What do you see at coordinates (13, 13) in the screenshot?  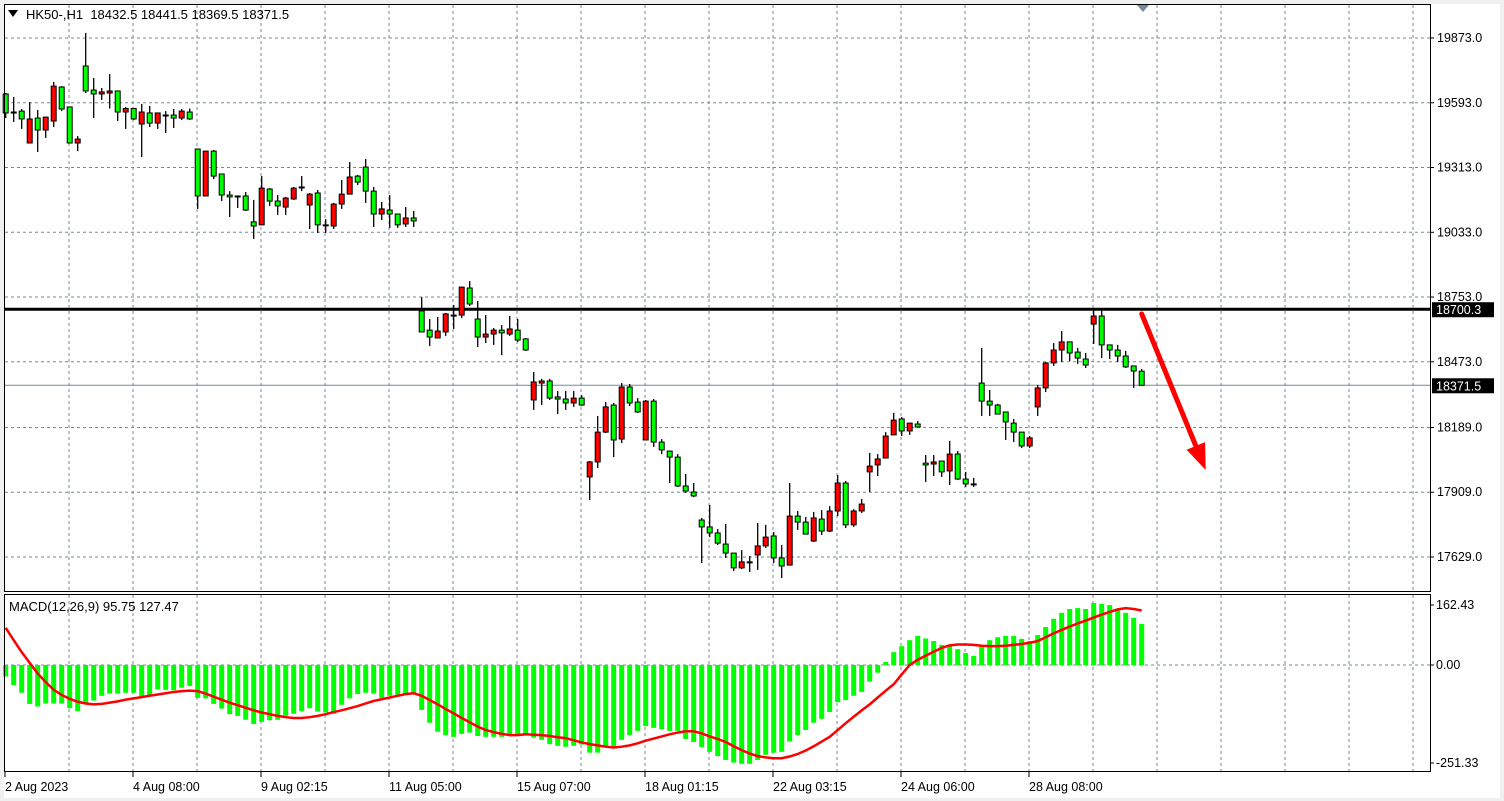 I see `collapse-triangle-icon` at bounding box center [13, 13].